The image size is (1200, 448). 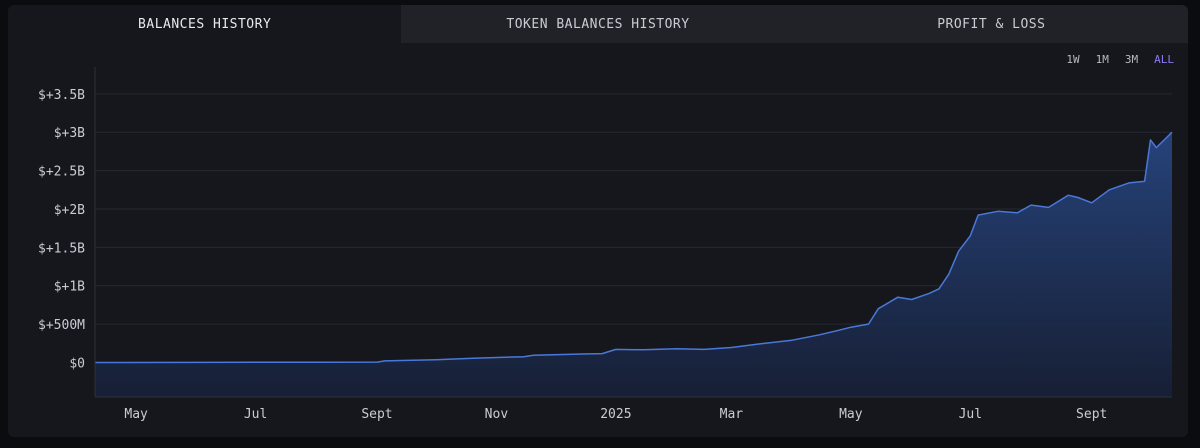 I want to click on range-1m-button: 1M, so click(x=1102, y=59).